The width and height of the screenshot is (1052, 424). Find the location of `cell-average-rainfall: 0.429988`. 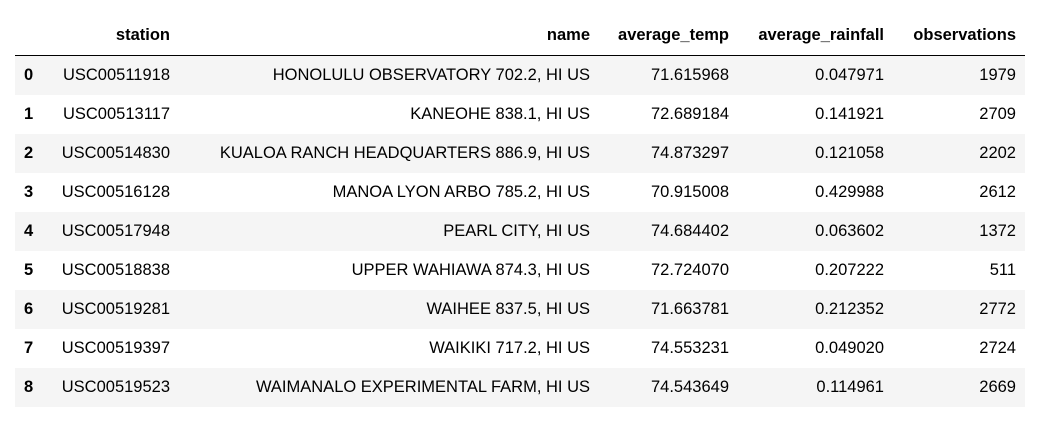

cell-average-rainfall: 0.429988 is located at coordinates (849, 192).